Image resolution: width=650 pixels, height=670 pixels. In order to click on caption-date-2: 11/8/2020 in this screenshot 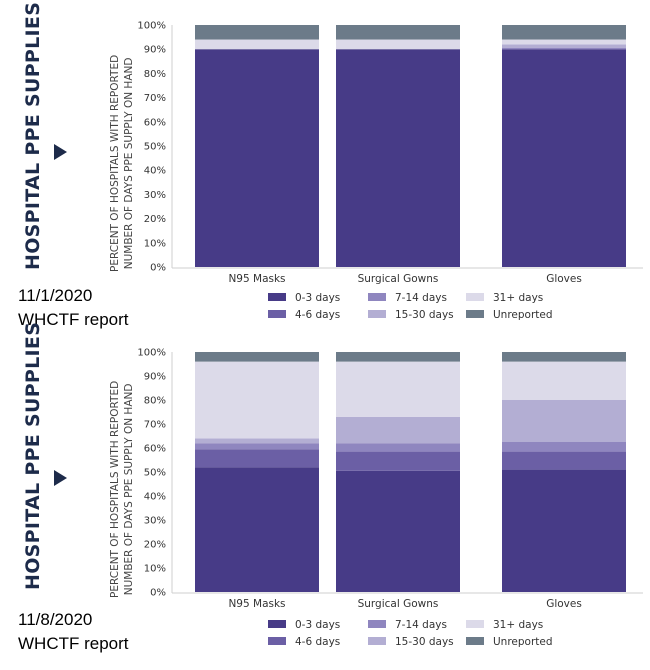, I will do `click(55, 619)`.